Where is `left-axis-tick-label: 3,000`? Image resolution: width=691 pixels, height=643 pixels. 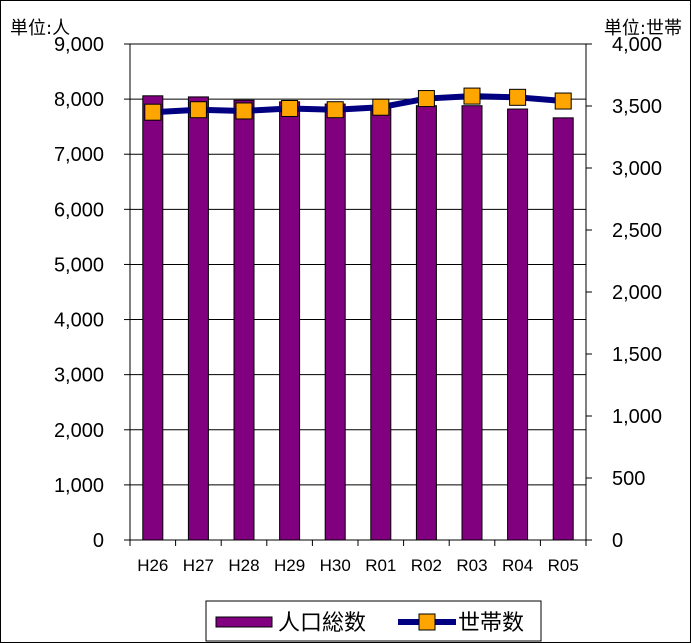
left-axis-tick-label: 3,000 is located at coordinates (79, 376).